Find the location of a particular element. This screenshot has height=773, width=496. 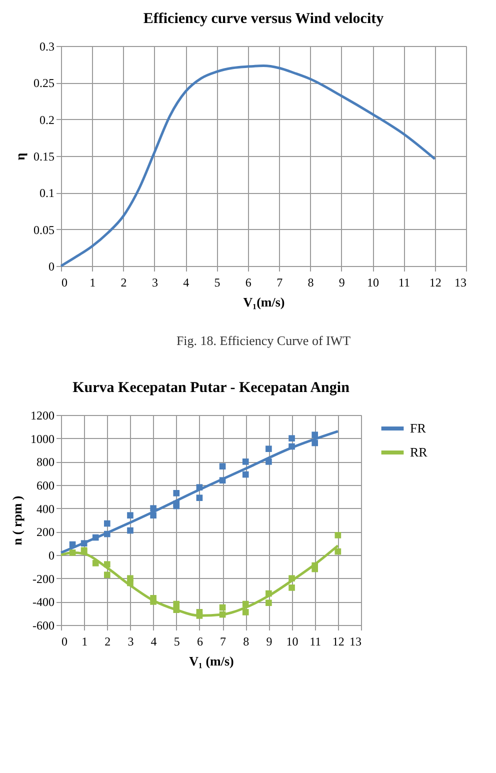

y-tick-label: 0.3 is located at coordinates (47, 47).